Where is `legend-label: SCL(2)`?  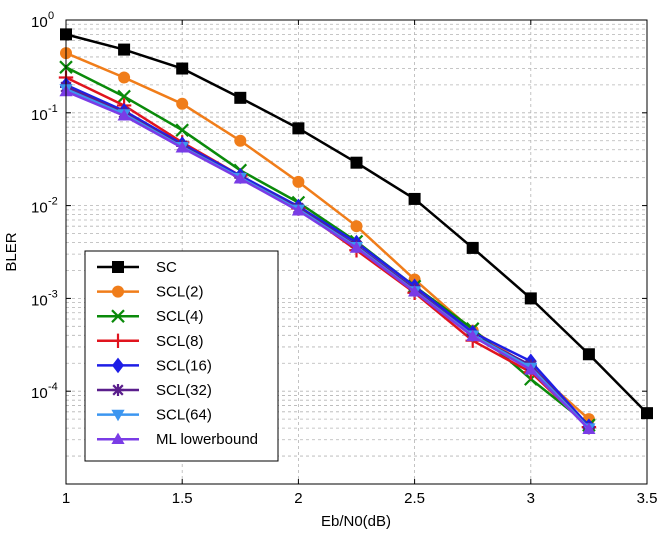
legend-label: SCL(2) is located at coordinates (180, 292).